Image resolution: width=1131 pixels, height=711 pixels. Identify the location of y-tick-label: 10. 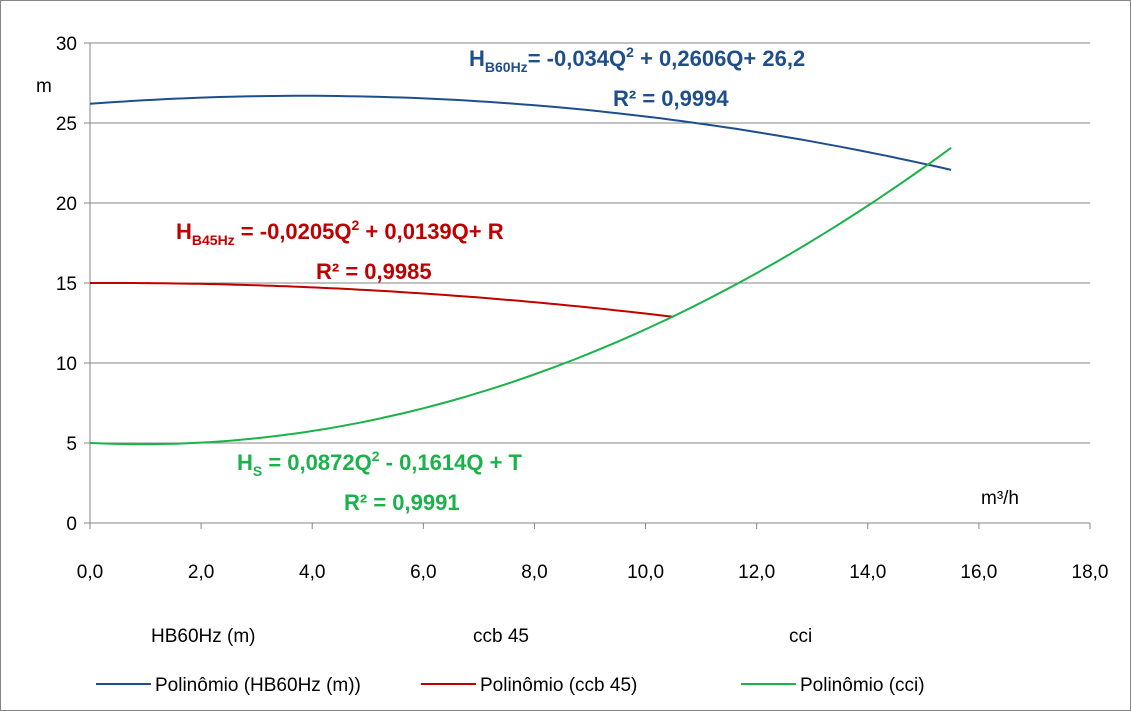
(66, 364).